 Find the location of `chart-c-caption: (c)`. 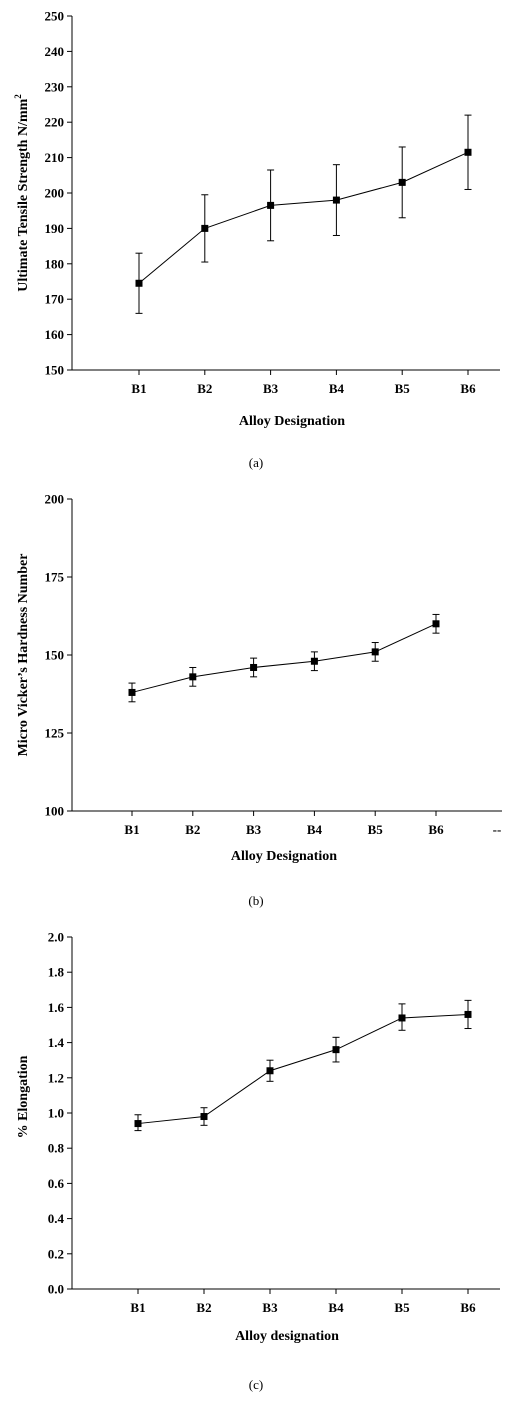

chart-c-caption: (c) is located at coordinates (256, 1384).